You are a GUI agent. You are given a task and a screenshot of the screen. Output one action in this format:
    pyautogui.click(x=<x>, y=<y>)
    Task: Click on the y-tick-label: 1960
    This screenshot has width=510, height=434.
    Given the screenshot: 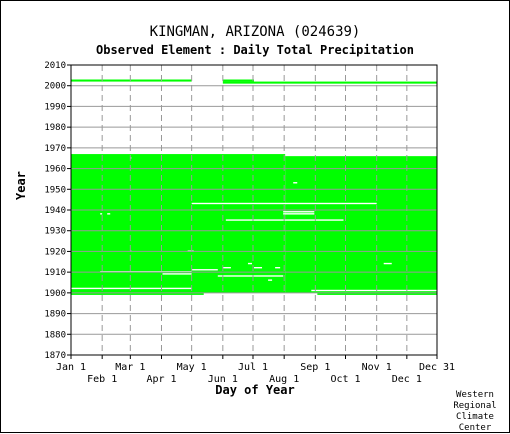 What is the action you would take?
    pyautogui.click(x=55, y=170)
    